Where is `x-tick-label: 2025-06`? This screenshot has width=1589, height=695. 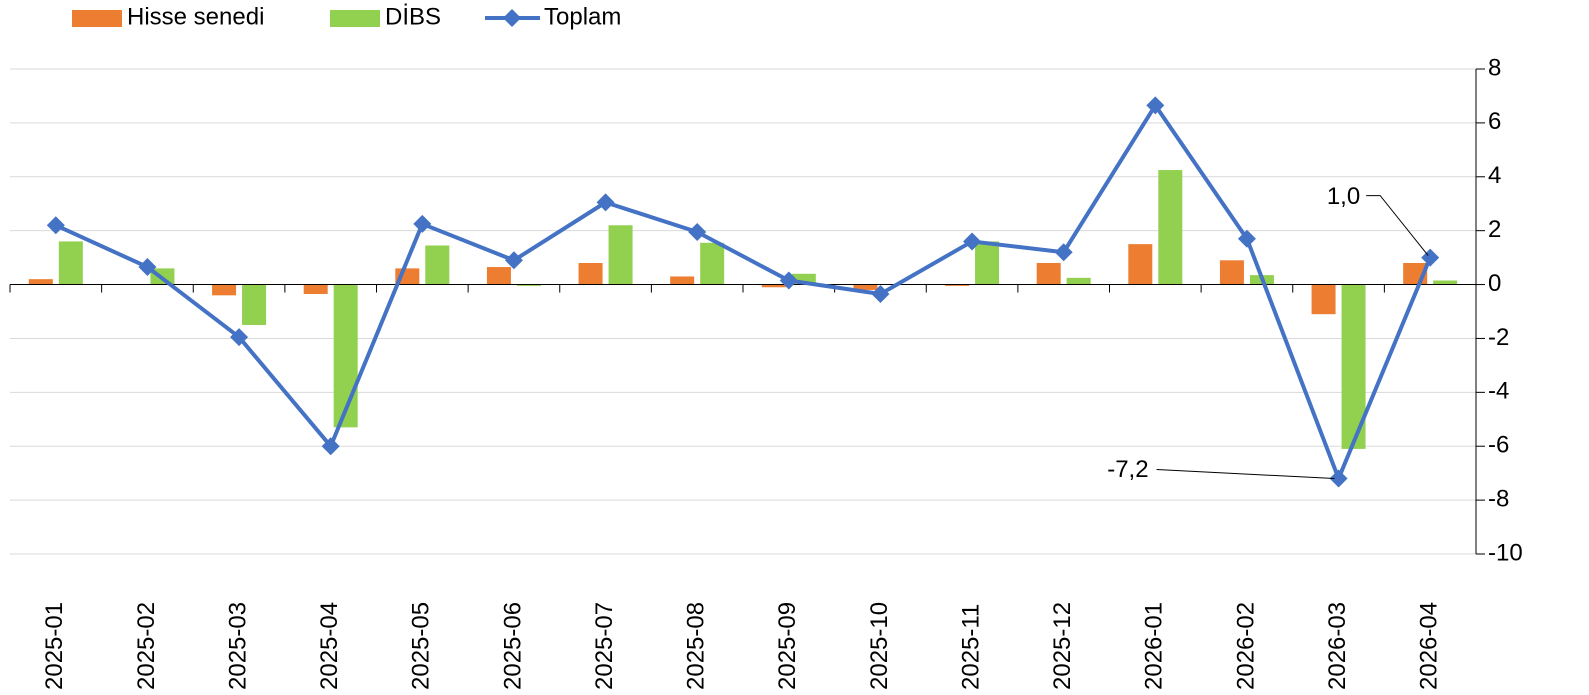
x-tick-label: 2025-06 is located at coordinates (512, 646).